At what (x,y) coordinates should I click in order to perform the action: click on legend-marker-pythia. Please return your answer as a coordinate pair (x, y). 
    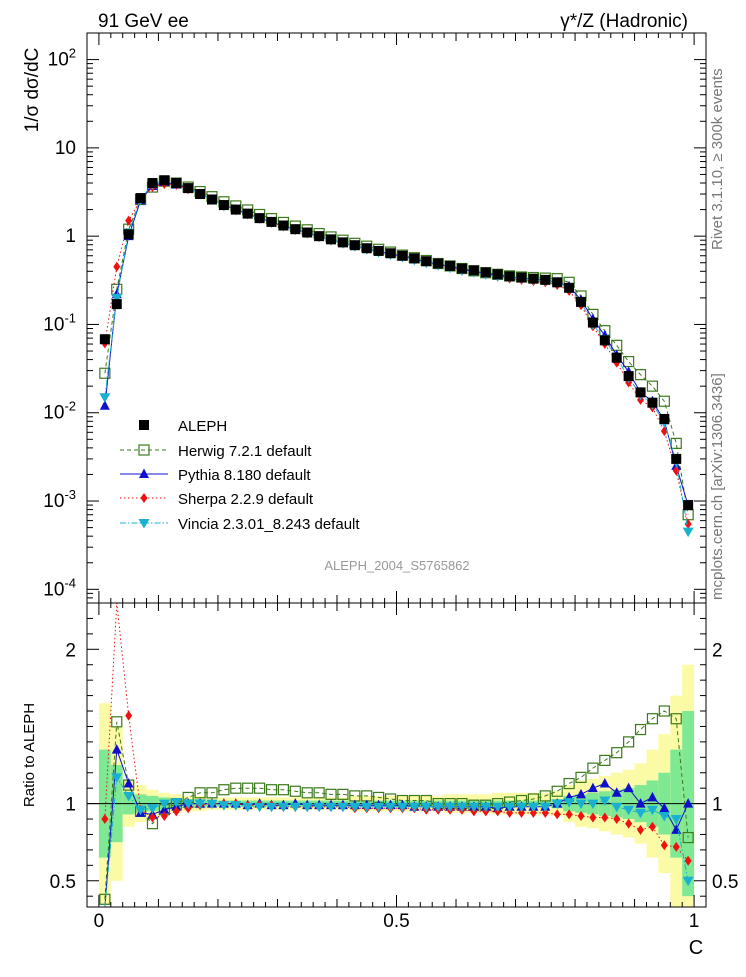
    Looking at the image, I should click on (144, 473).